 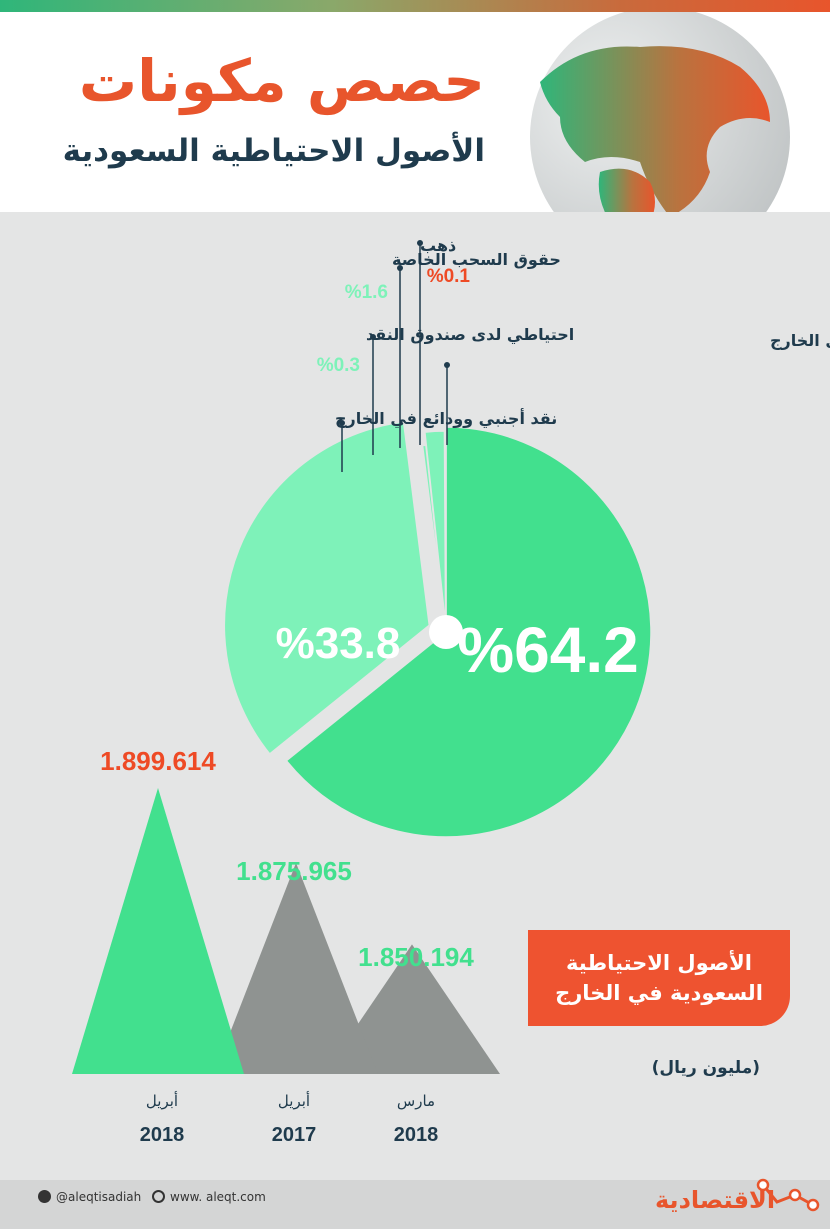 What do you see at coordinates (715, 1200) in the screenshot?
I see `brand-logo: الاقتصادية` at bounding box center [715, 1200].